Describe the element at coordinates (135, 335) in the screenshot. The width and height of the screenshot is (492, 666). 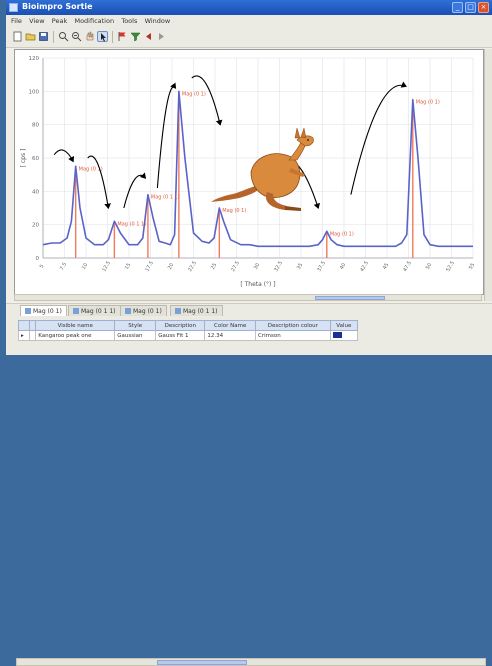
I see `table-cell: Gaussian` at that location.